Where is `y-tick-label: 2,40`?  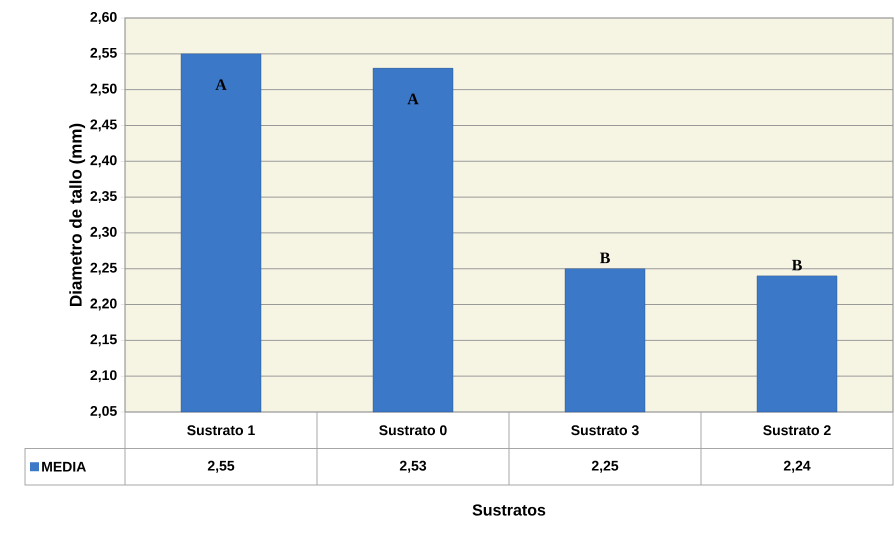 y-tick-label: 2,40 is located at coordinates (103, 161).